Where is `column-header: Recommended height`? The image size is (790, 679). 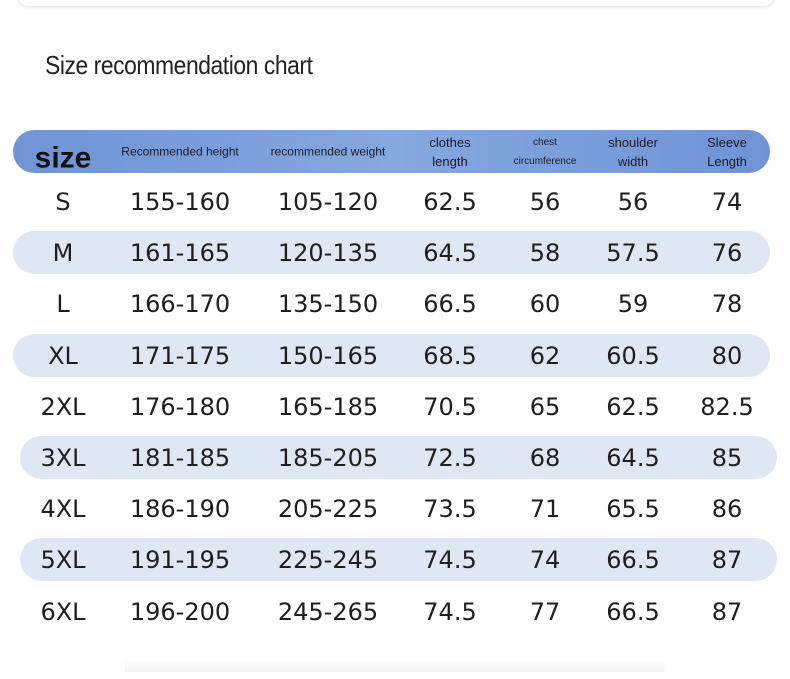
column-header: Recommended height is located at coordinates (180, 151).